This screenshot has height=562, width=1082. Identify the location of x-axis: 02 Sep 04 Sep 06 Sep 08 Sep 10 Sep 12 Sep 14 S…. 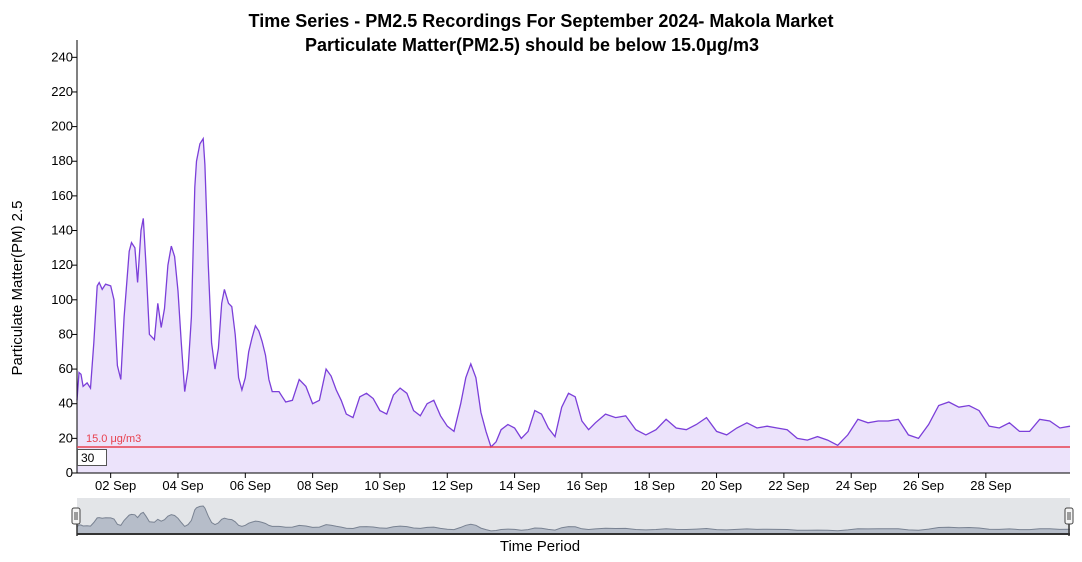
(573, 482).